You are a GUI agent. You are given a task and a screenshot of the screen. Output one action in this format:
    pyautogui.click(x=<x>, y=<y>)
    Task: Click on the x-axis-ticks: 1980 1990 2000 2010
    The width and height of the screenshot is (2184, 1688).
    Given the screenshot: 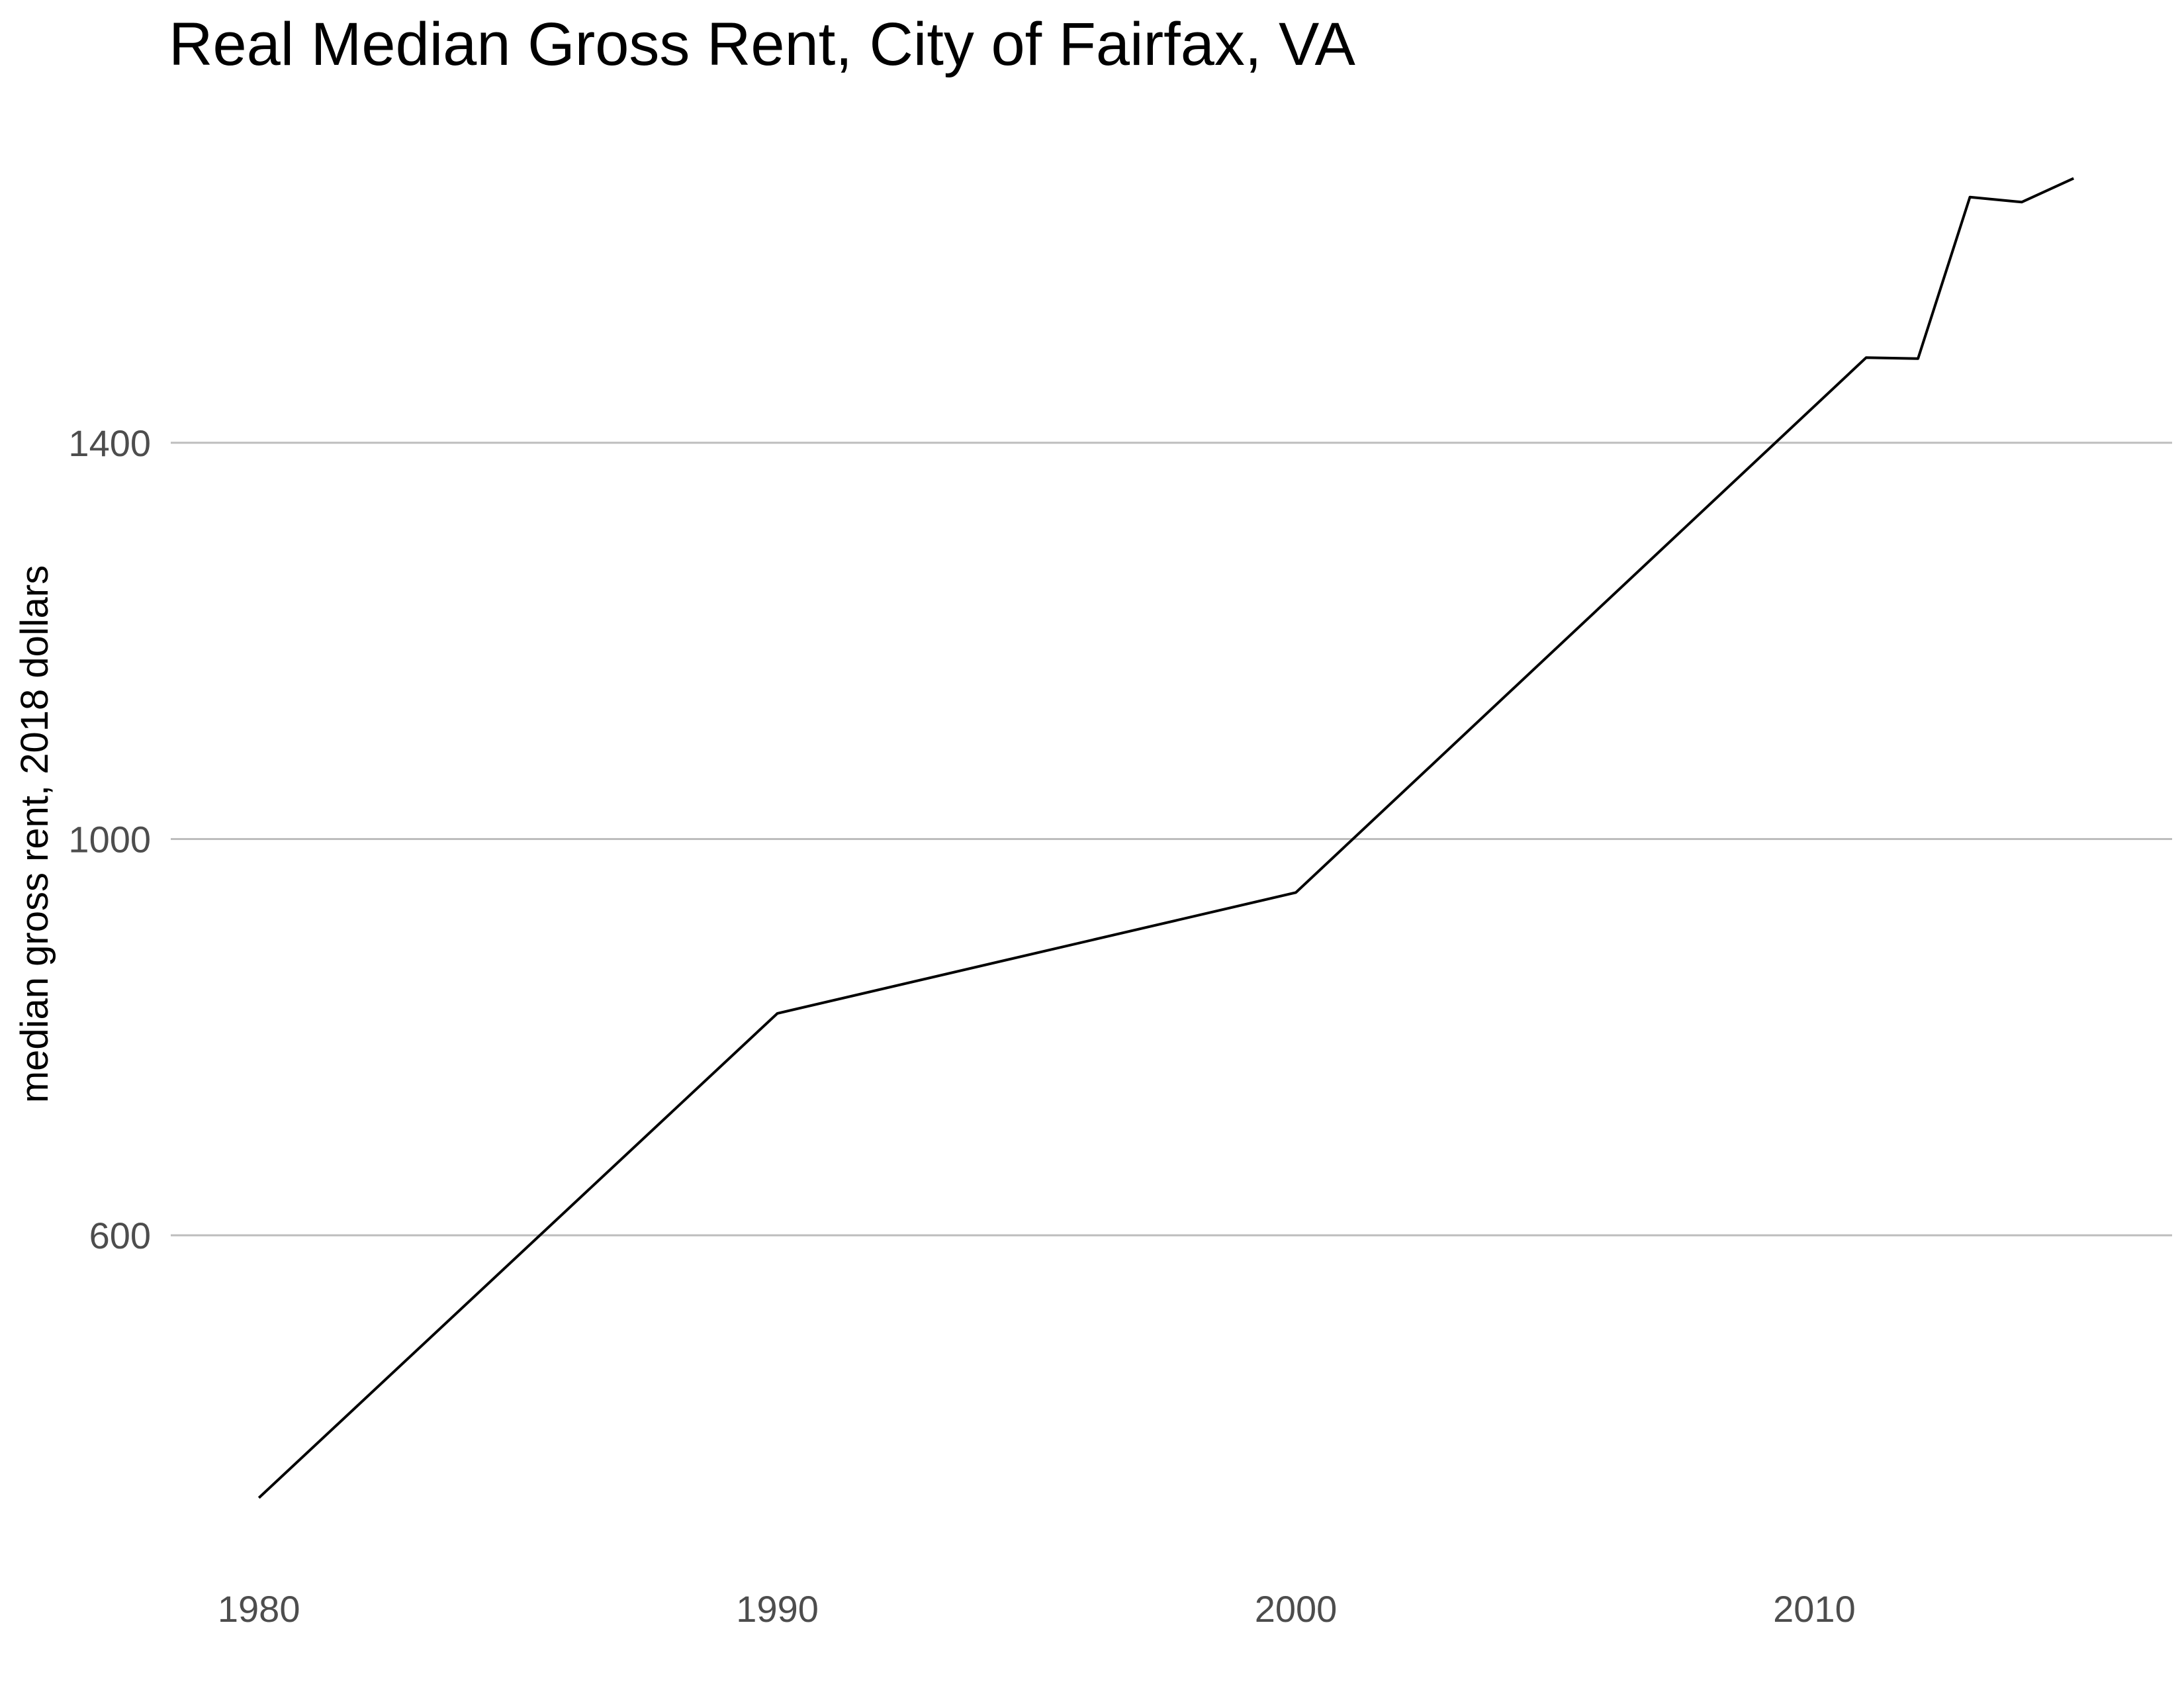 What is the action you would take?
    pyautogui.click(x=1037, y=1609)
    